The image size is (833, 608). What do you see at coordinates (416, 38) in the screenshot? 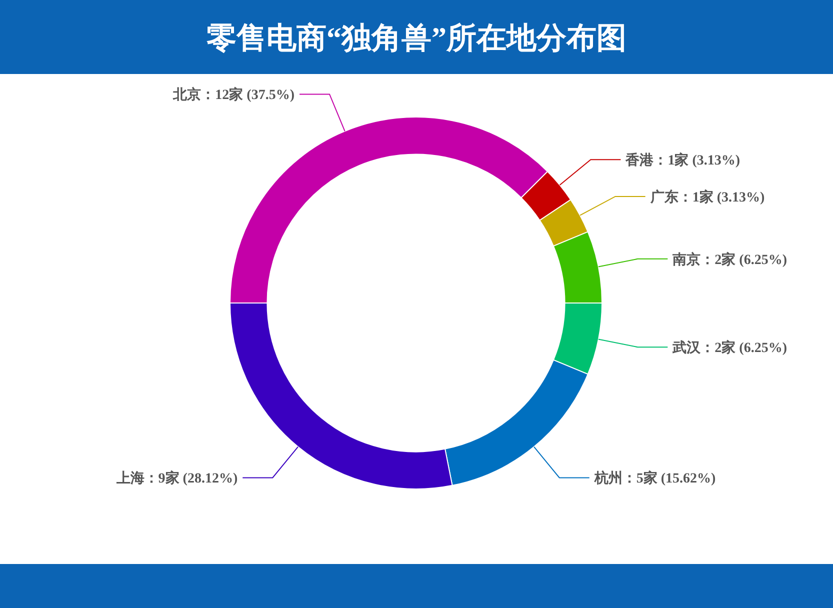
I see `chart-title: 零售电商“独角兽”所在地分布图` at bounding box center [416, 38].